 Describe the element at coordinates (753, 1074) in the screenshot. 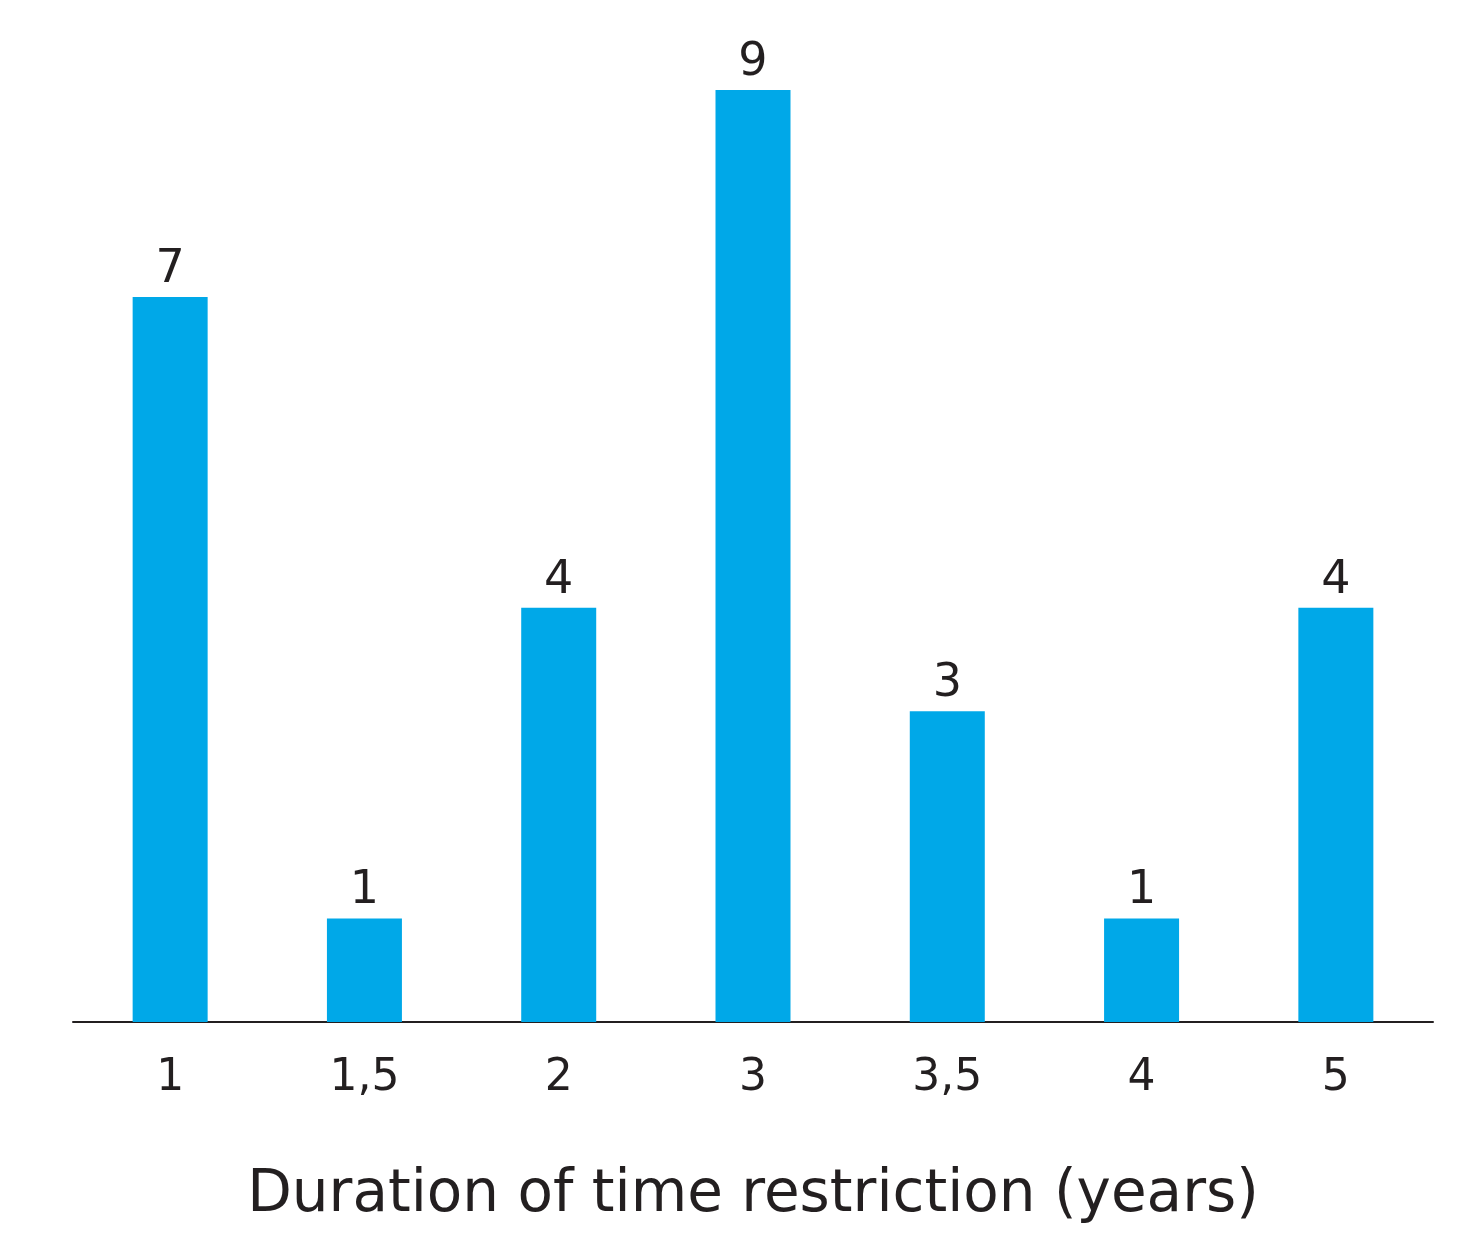

I see `x-tick-label: 3` at that location.